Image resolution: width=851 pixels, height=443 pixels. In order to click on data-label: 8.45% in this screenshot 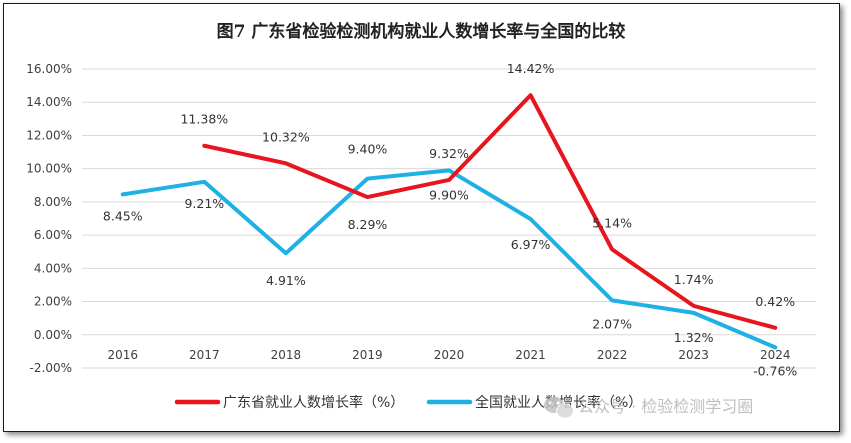, I will do `click(123, 215)`.